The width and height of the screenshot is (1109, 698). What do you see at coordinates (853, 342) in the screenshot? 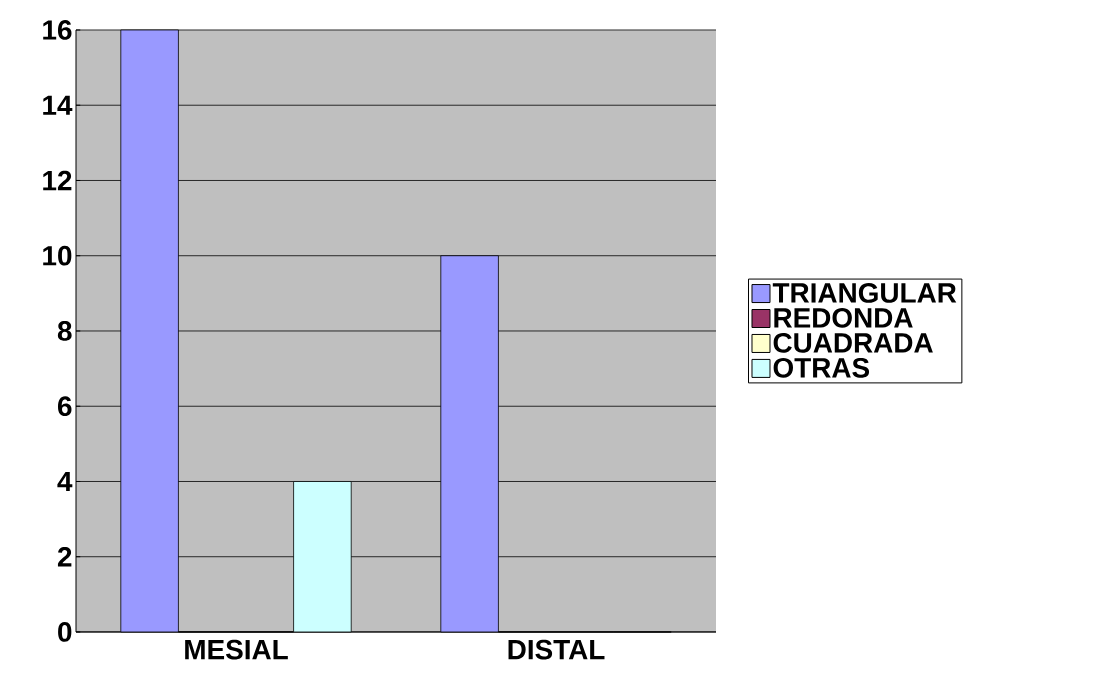
I see `legend-label: CUADRADA` at bounding box center [853, 342].